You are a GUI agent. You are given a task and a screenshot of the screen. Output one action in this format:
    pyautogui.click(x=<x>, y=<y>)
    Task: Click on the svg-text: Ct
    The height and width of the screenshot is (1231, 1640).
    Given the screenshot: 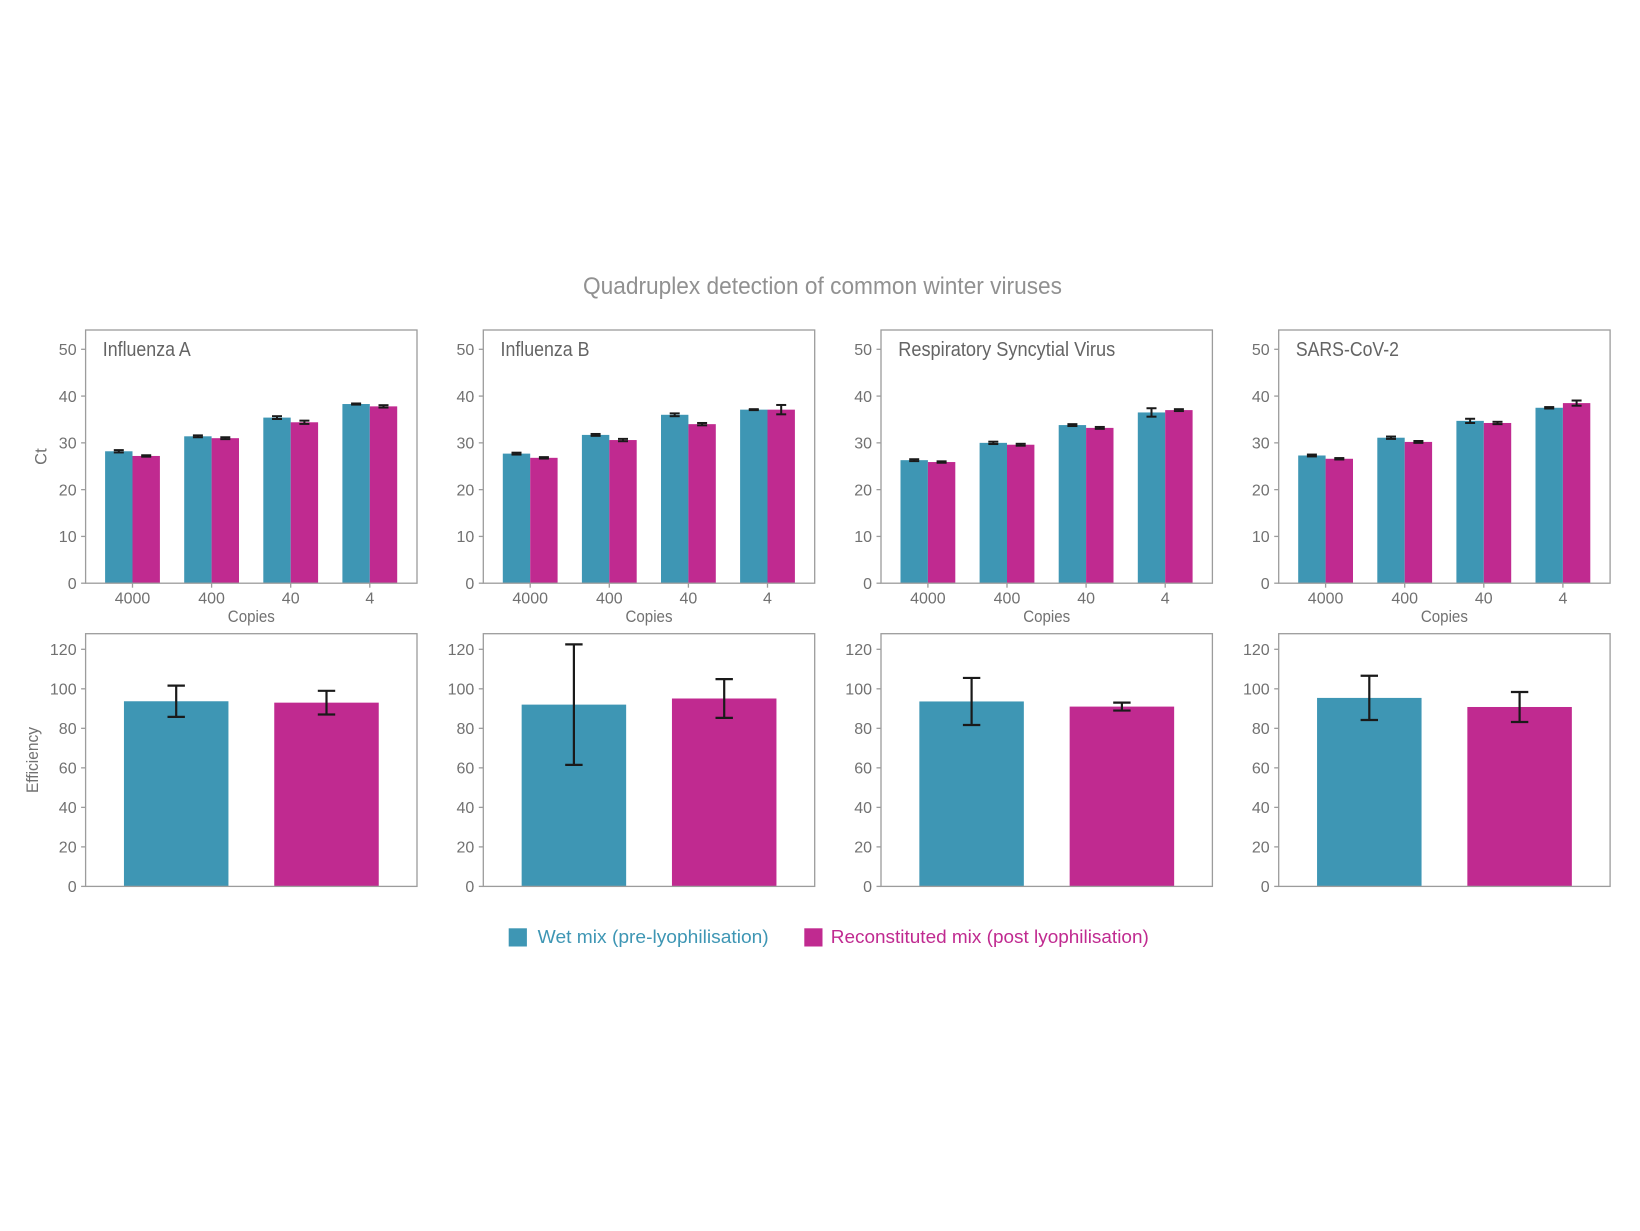 What is the action you would take?
    pyautogui.click(x=42, y=456)
    